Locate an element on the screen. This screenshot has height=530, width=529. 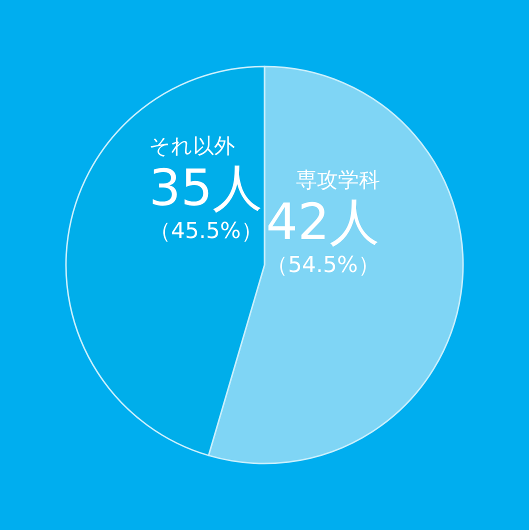
slice-label: それ以外 is located at coordinates (192, 146).